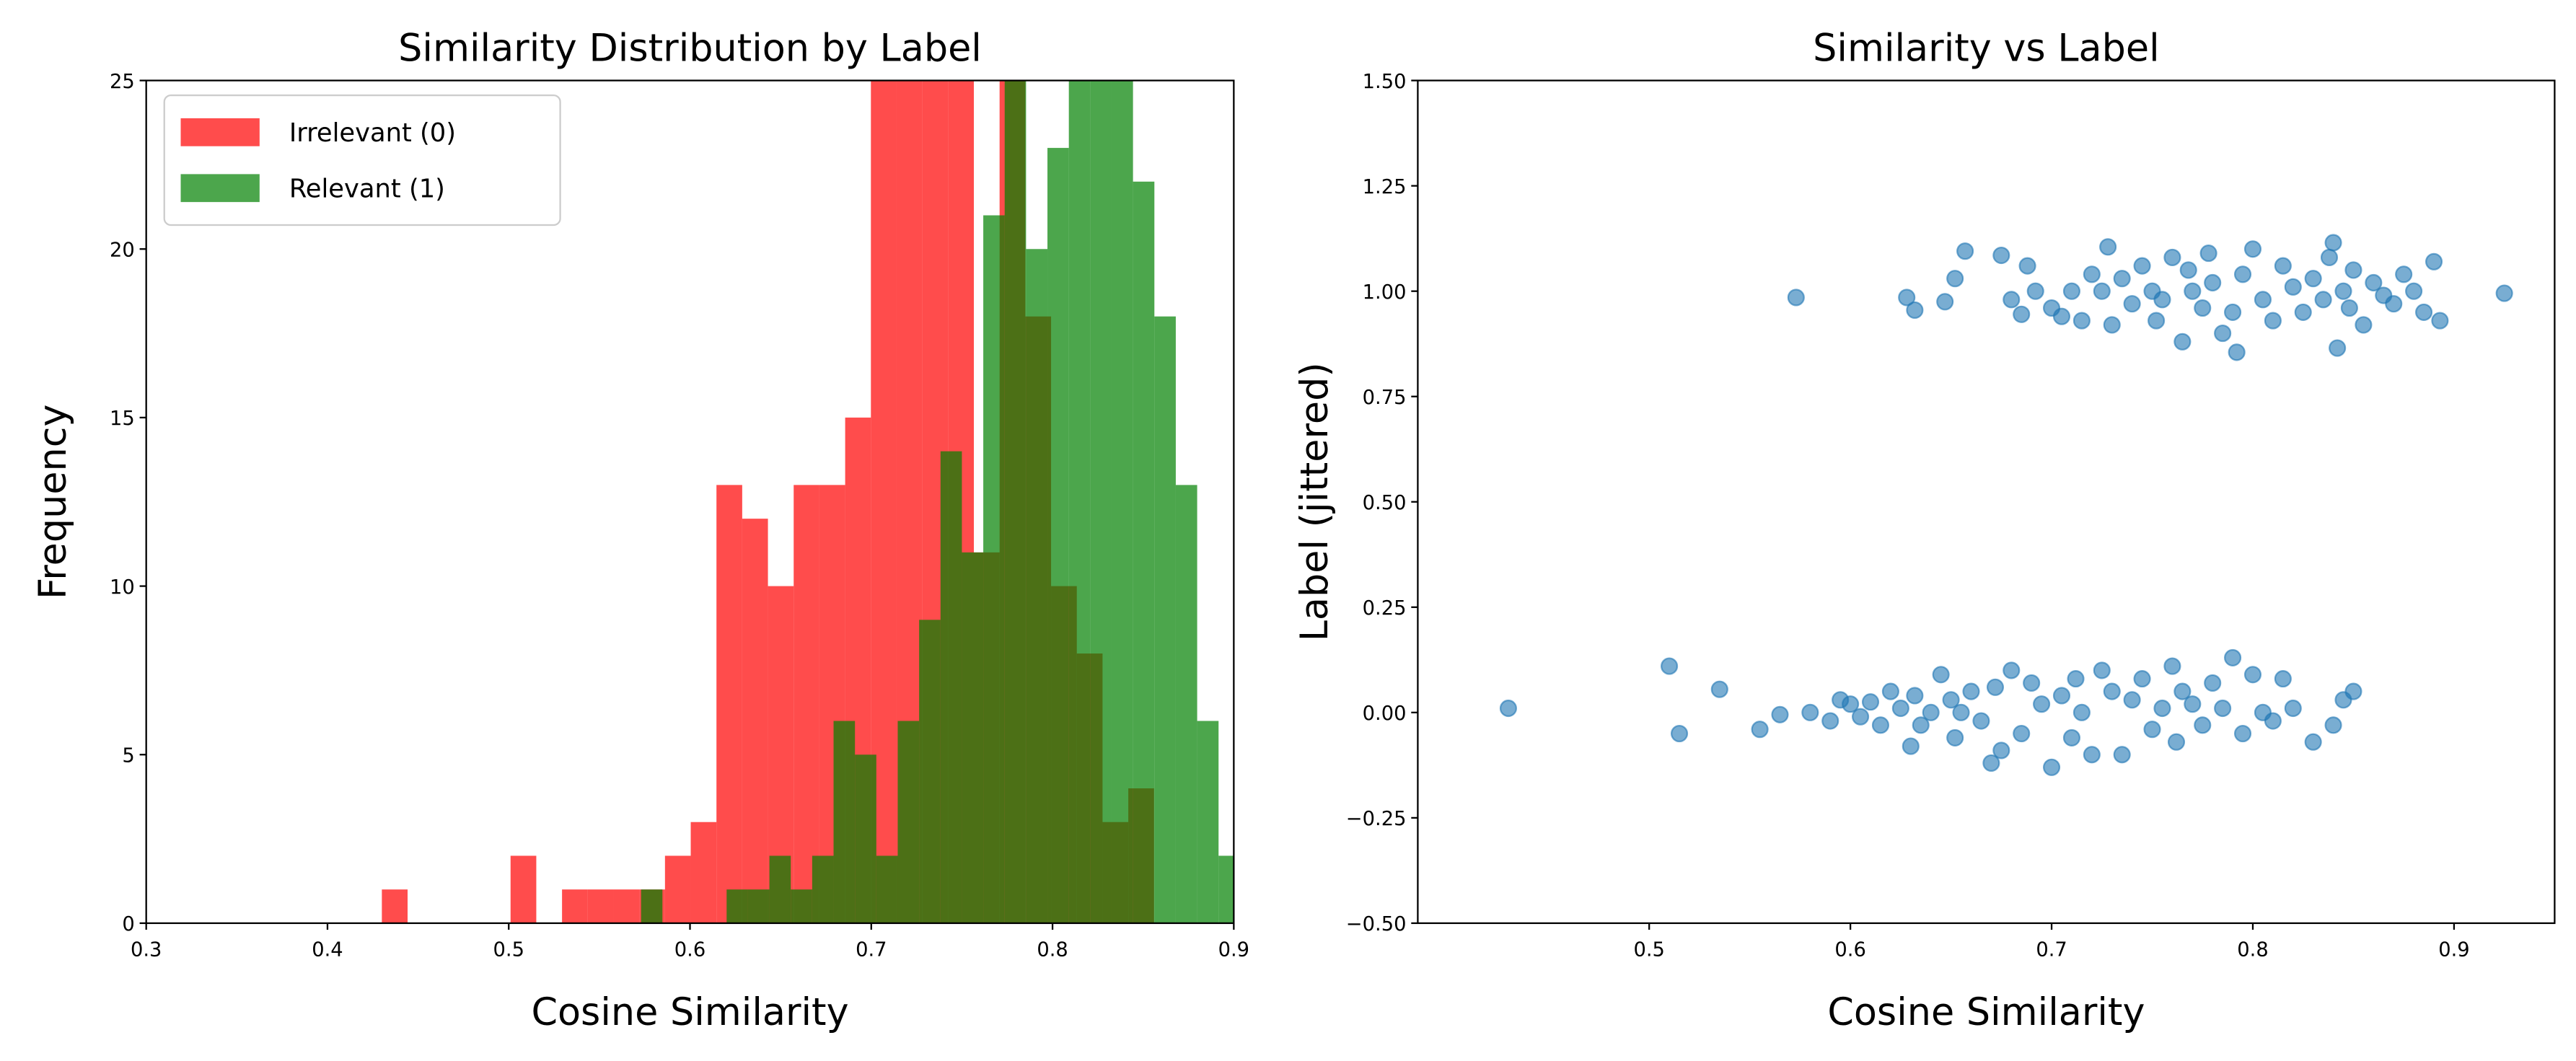 The height and width of the screenshot is (1061, 2576). Describe the element at coordinates (220, 132) in the screenshot. I see `legend-swatch` at that location.